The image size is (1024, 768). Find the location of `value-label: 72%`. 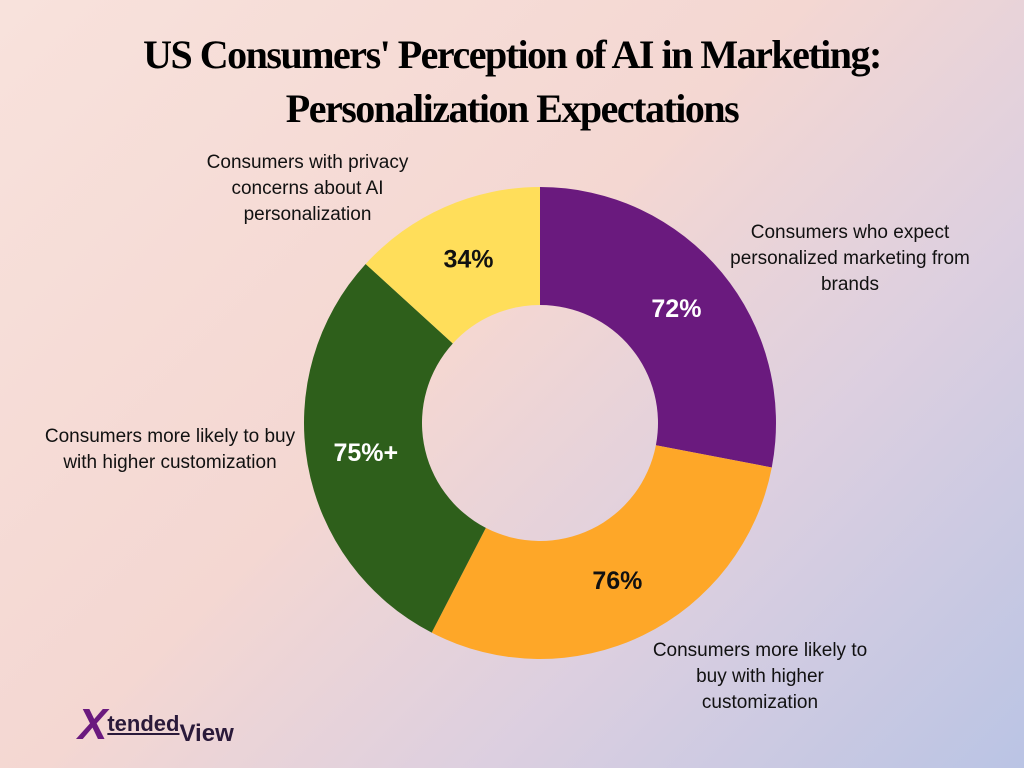

value-label: 72% is located at coordinates (676, 309).